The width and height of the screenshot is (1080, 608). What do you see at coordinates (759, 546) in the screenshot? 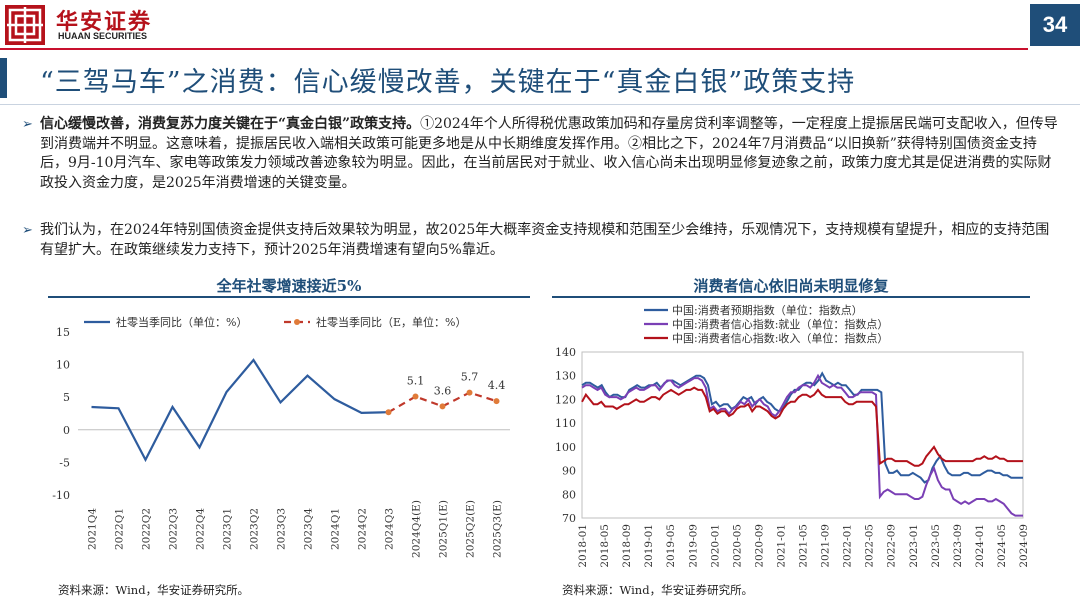
I see `x-tick-label: 2020-09` at bounding box center [759, 546].